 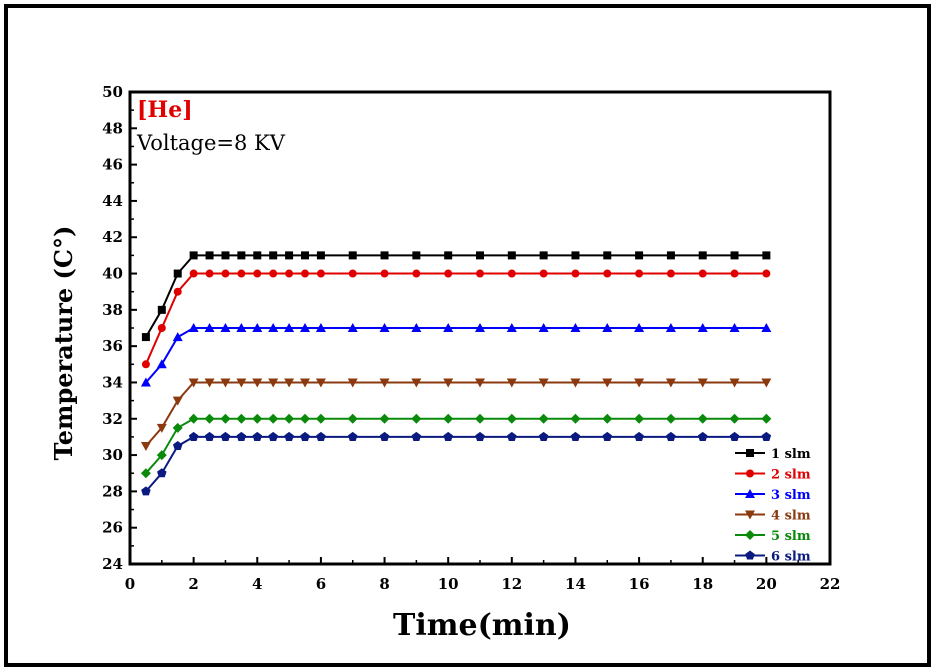 What do you see at coordinates (639, 584) in the screenshot?
I see `x-tick-label: 16` at bounding box center [639, 584].